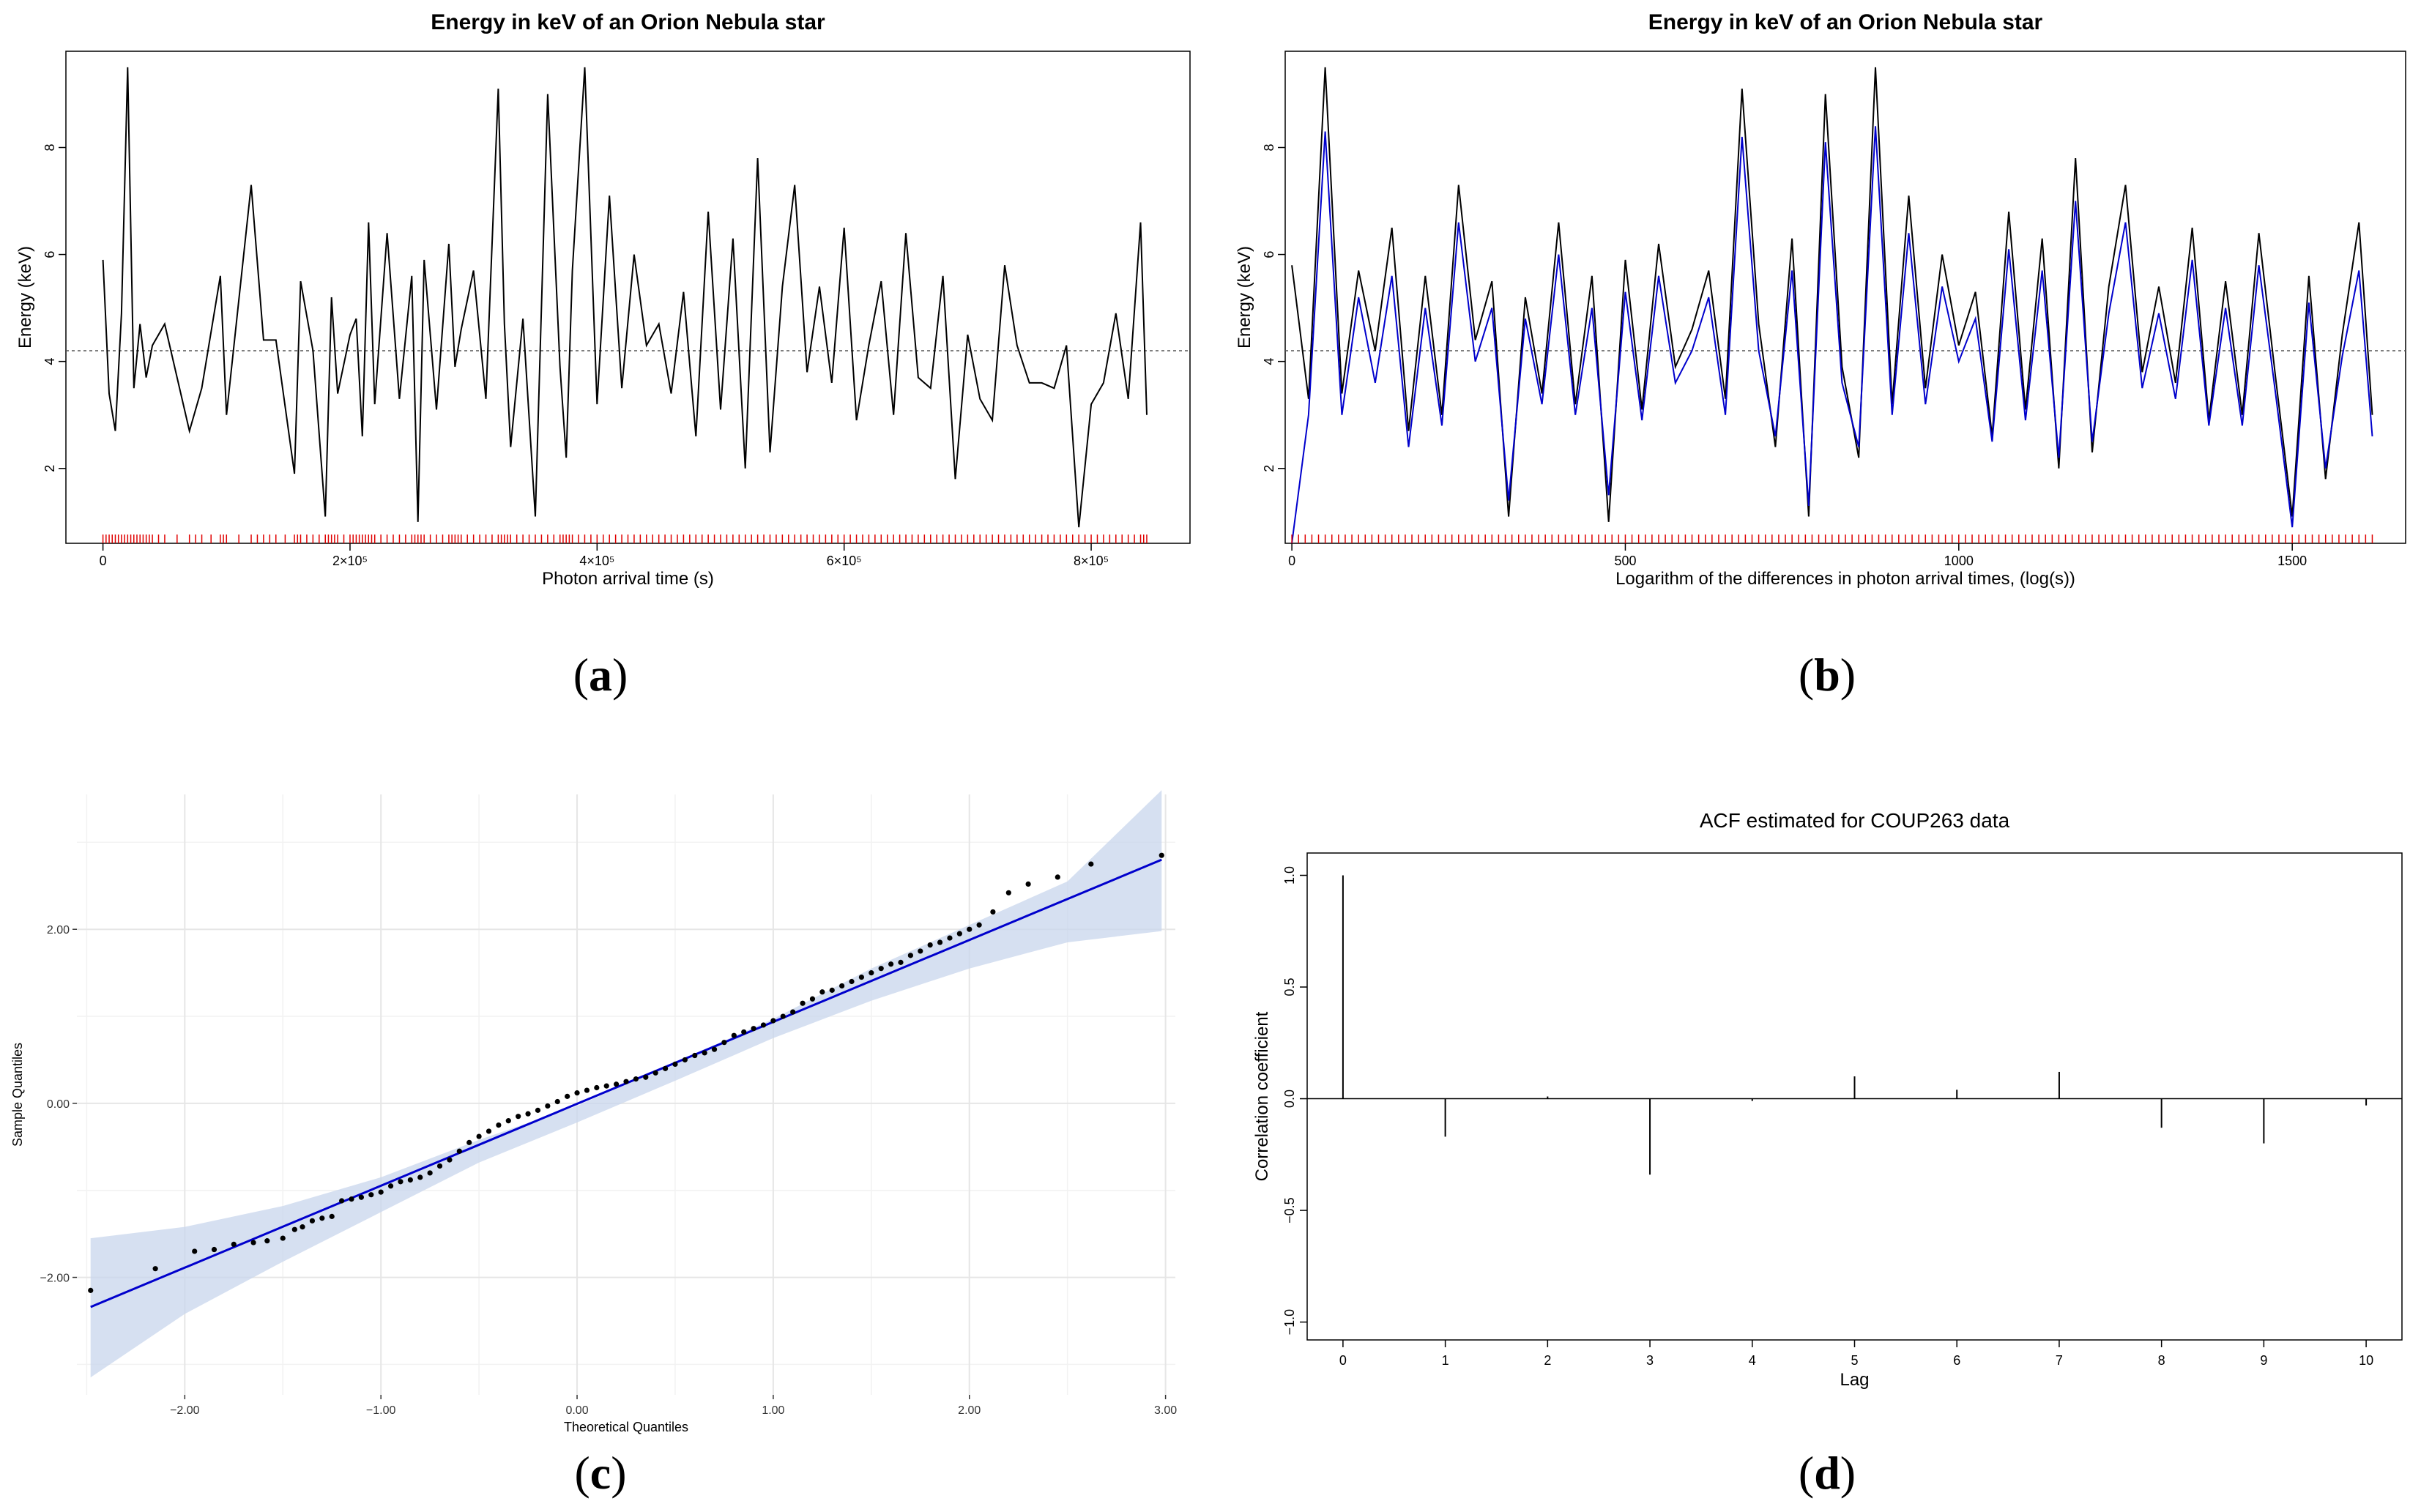 This screenshot has width=2421, height=1512. I want to click on caption-d: (d), so click(1827, 1473).